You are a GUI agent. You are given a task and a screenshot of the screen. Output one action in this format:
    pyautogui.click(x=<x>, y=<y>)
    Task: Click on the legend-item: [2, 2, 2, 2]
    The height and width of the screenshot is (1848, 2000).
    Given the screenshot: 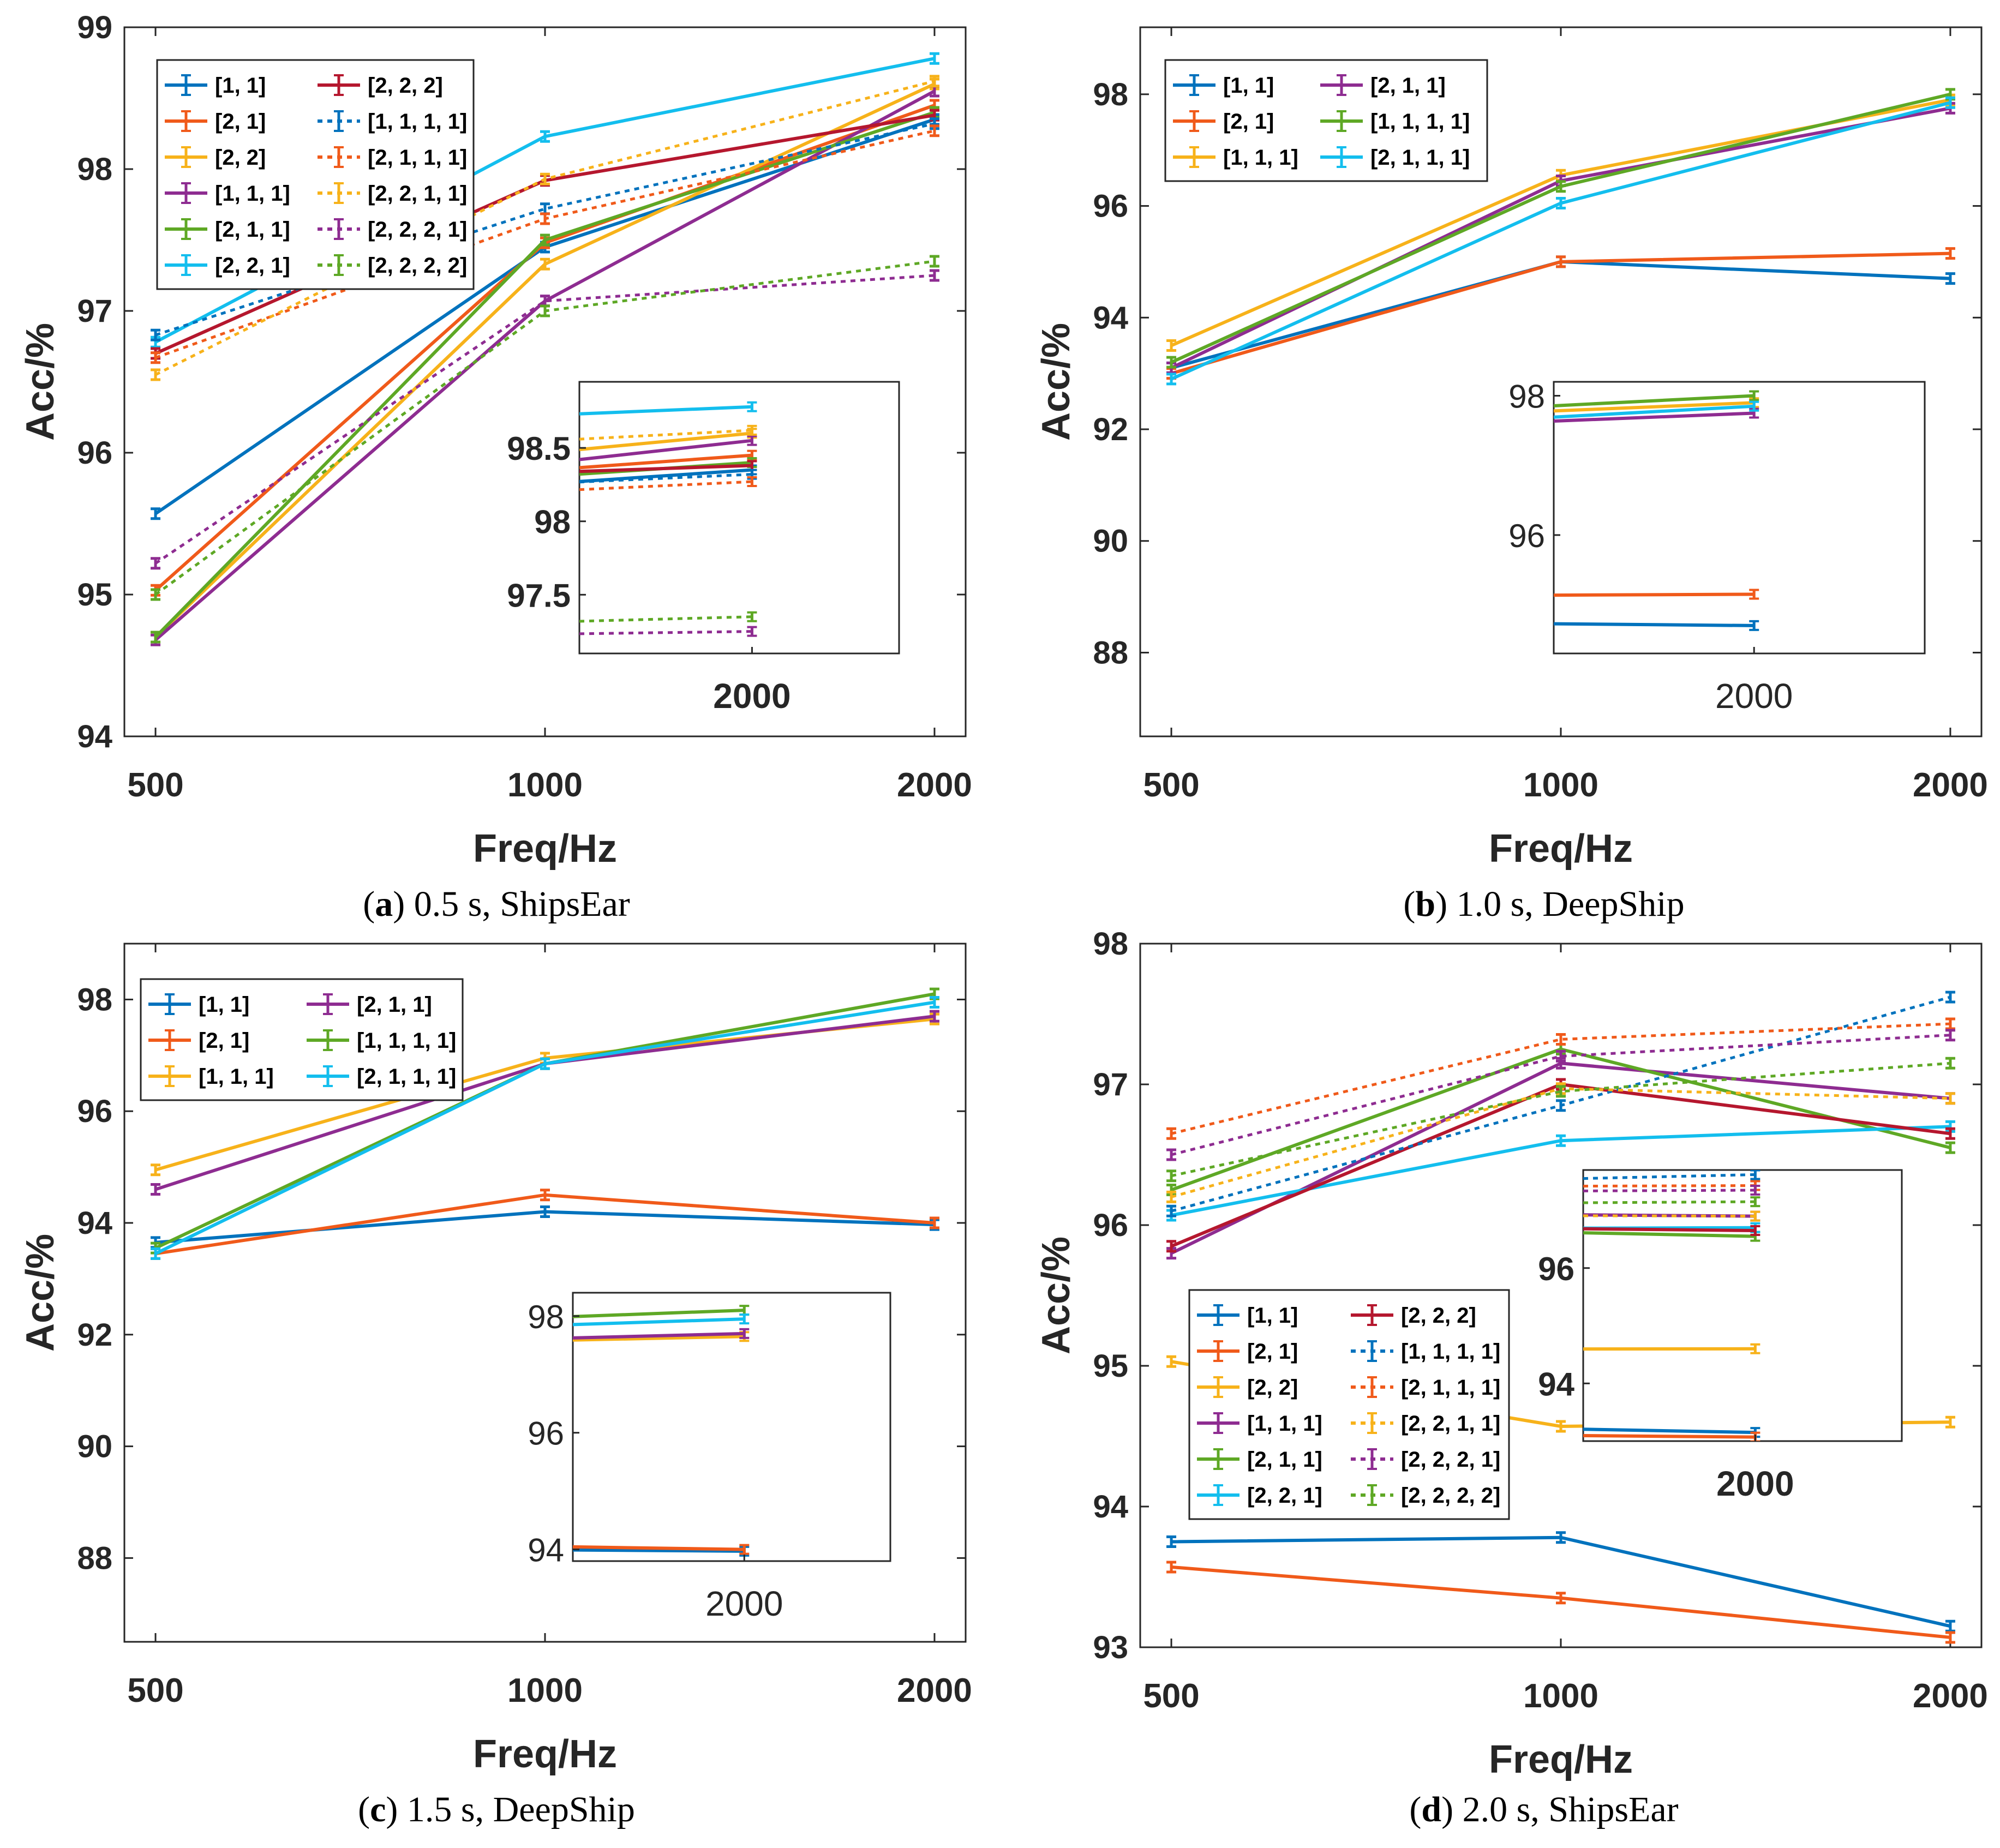 What is the action you would take?
    pyautogui.click(x=392, y=266)
    